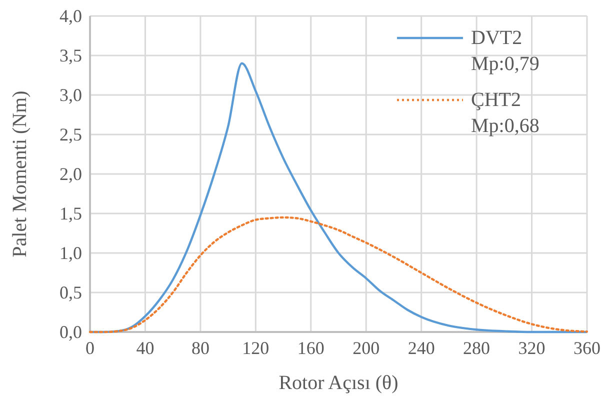 The width and height of the screenshot is (603, 403). I want to click on x-tick-label: 120, so click(256, 348).